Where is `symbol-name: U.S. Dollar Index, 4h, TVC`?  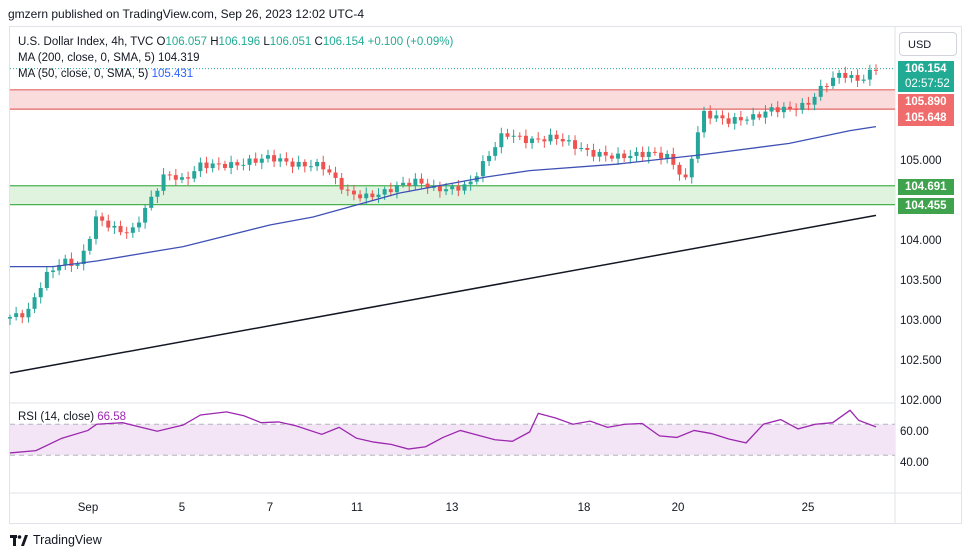 symbol-name: U.S. Dollar Index, 4h, TVC is located at coordinates (86, 42).